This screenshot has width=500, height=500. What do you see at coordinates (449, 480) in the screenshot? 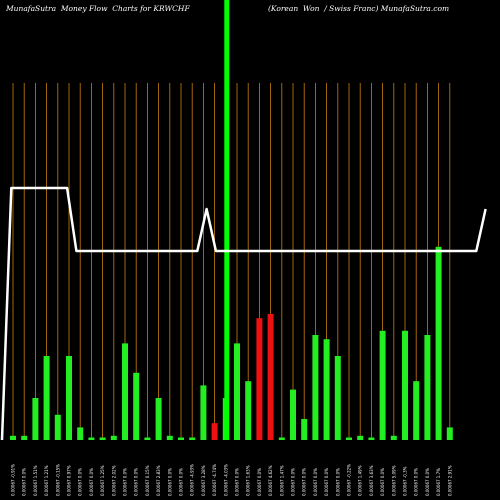
I see `x-tick-label: 0.00067 2.91%` at bounding box center [449, 480].